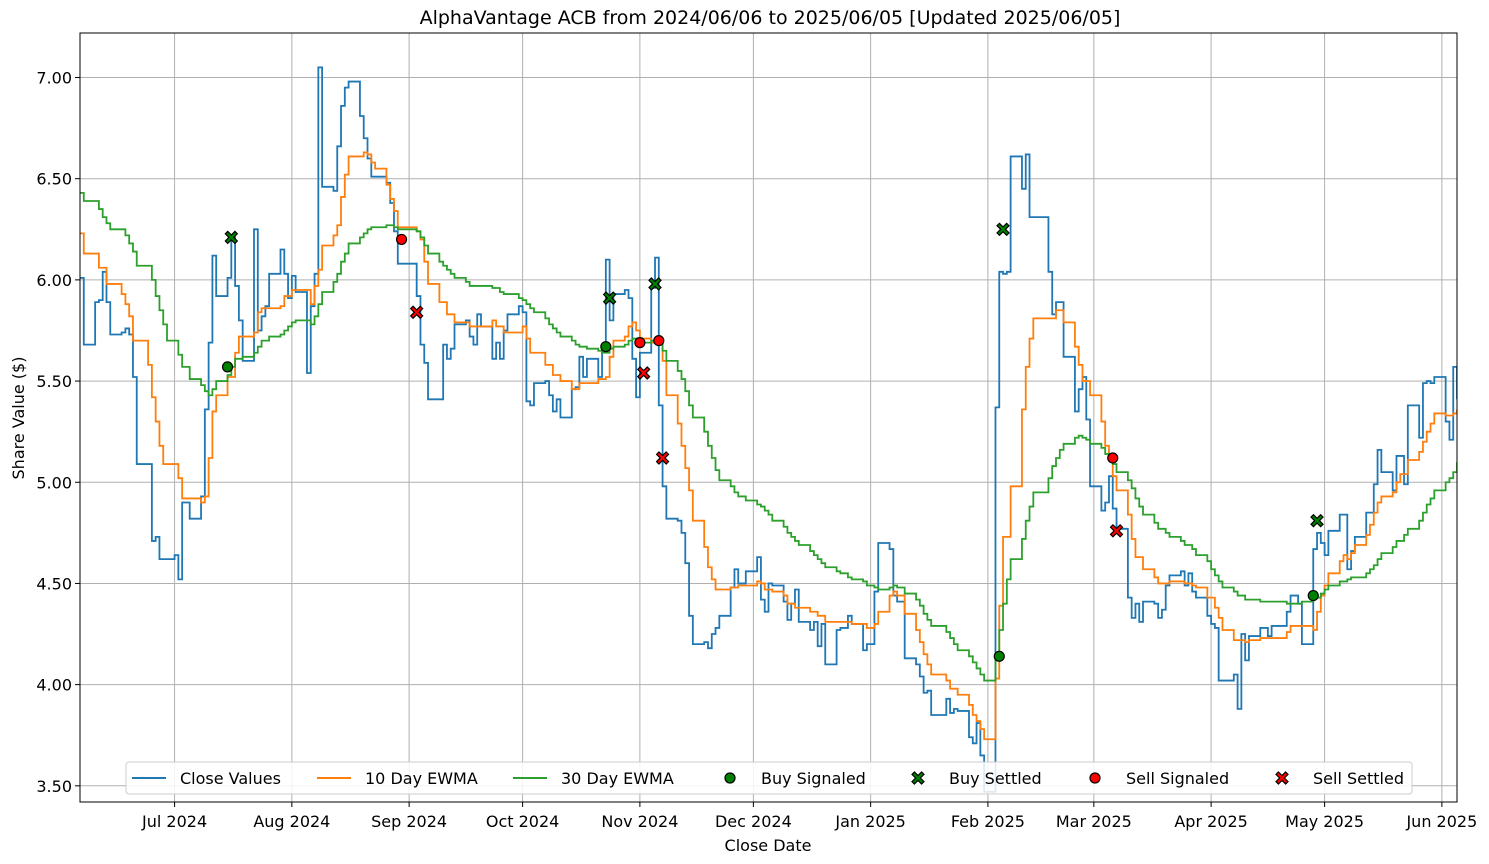  What do you see at coordinates (54, 280) in the screenshot?
I see `y-tick-label: 6.00` at bounding box center [54, 280].